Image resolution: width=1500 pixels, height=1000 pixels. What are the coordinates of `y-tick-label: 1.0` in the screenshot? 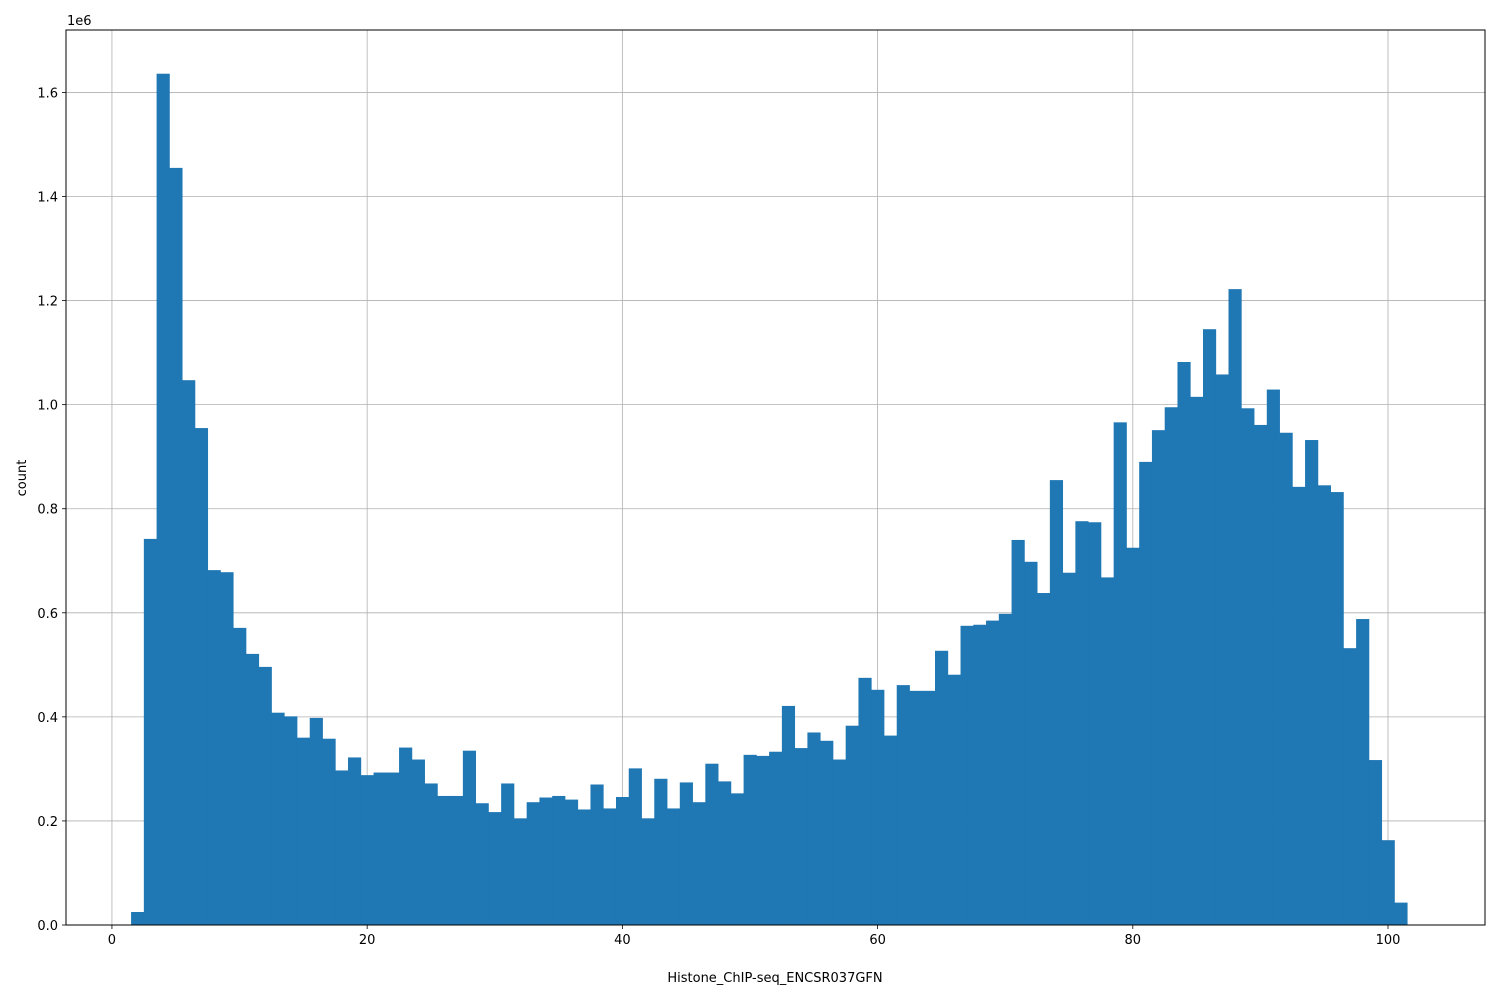 It's located at (47, 406).